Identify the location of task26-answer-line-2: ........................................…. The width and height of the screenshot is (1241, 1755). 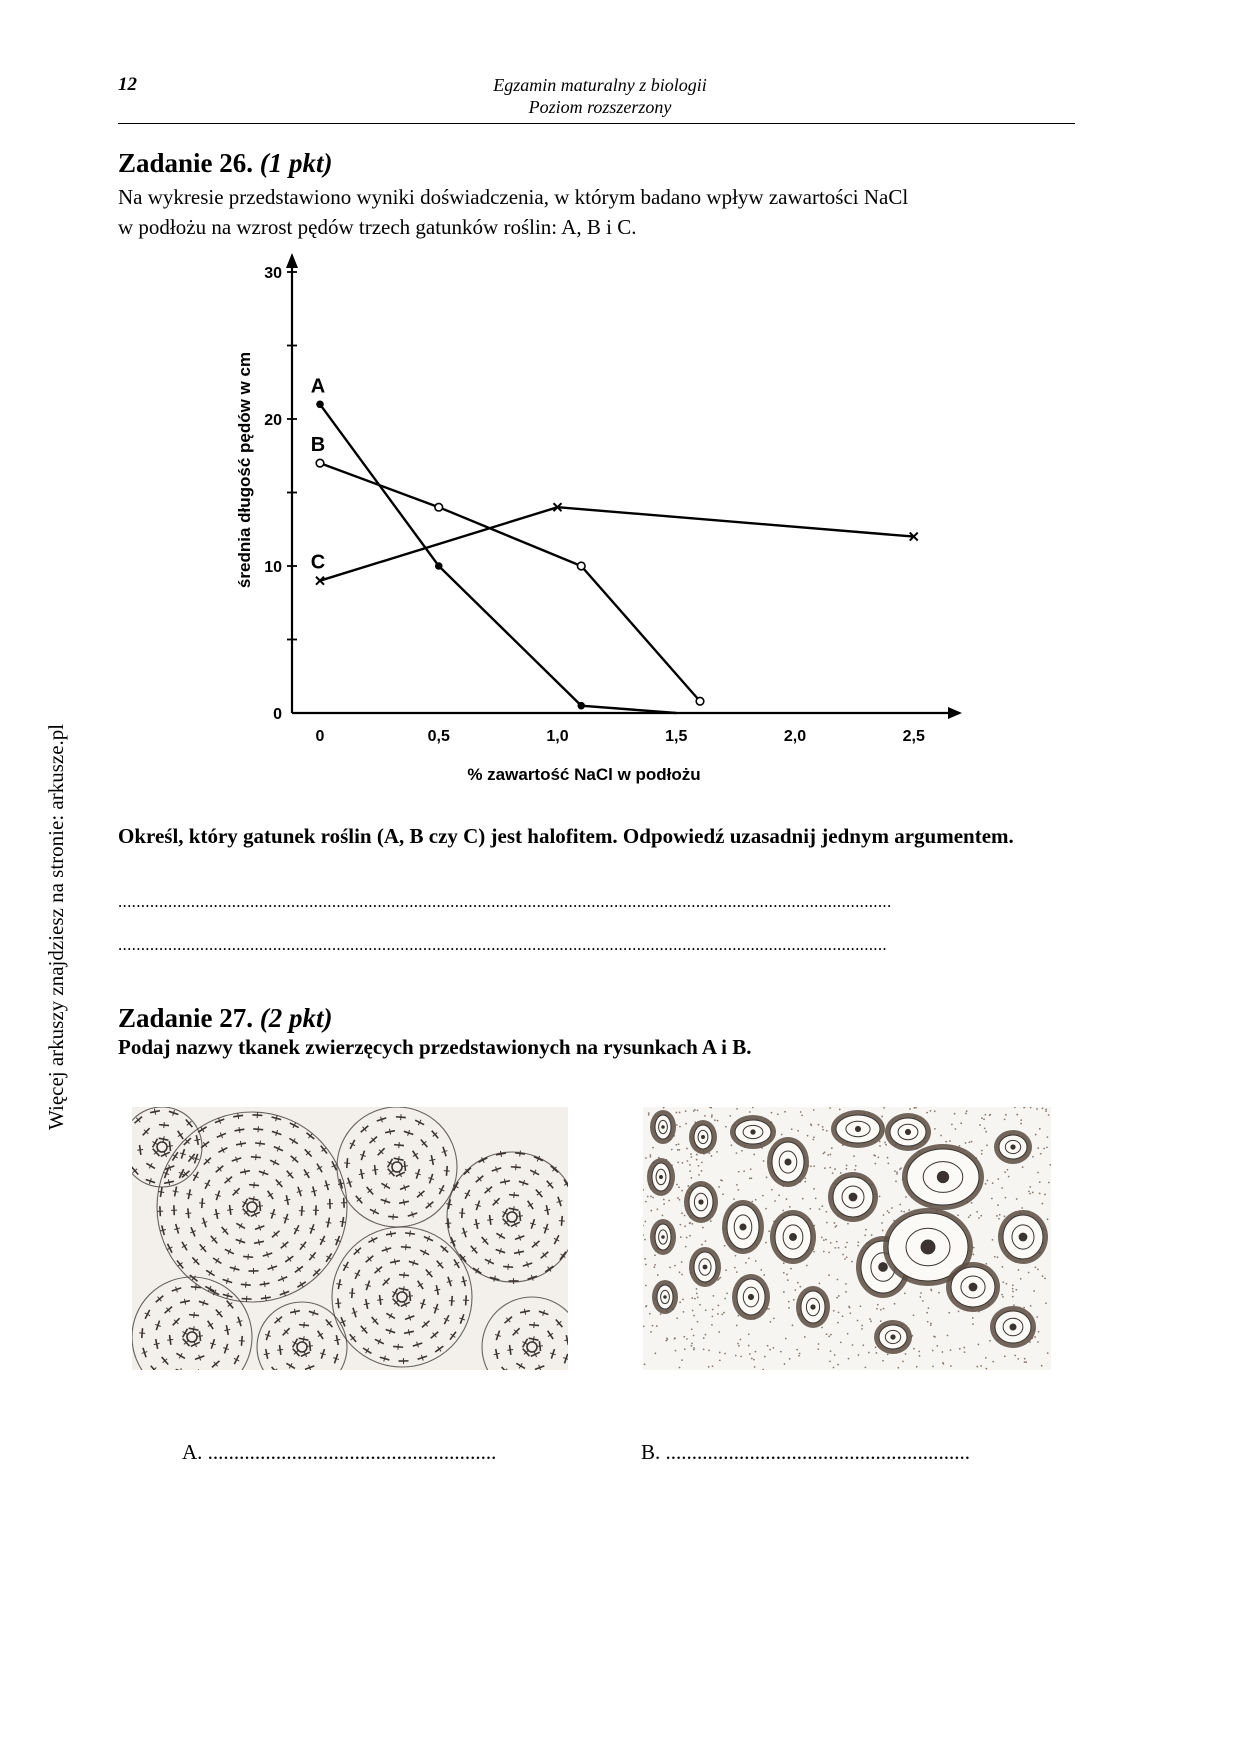
(502, 944).